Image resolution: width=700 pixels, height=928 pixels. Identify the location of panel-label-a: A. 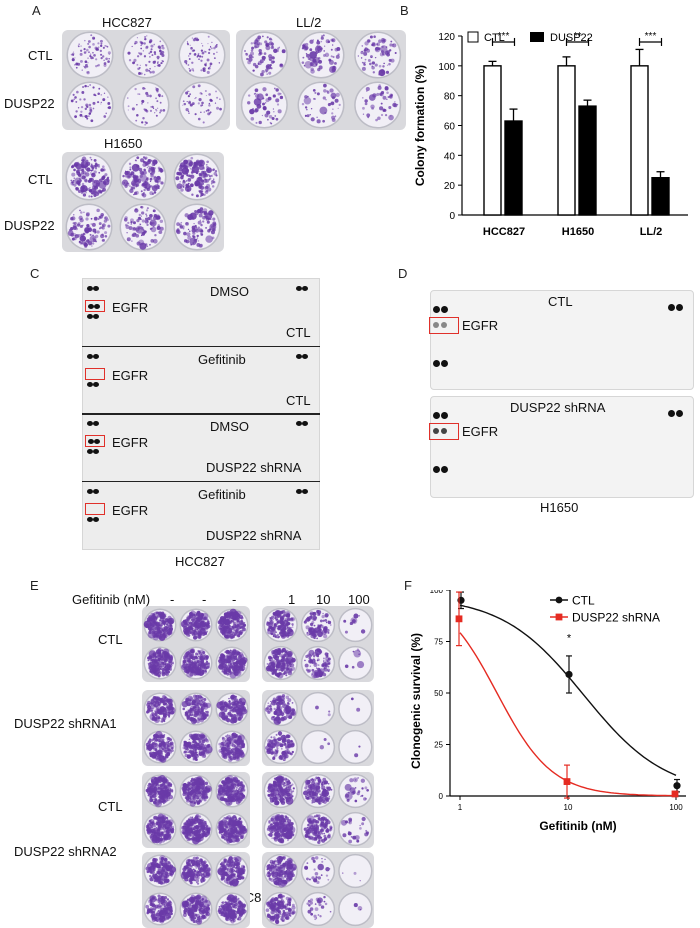
(36, 10).